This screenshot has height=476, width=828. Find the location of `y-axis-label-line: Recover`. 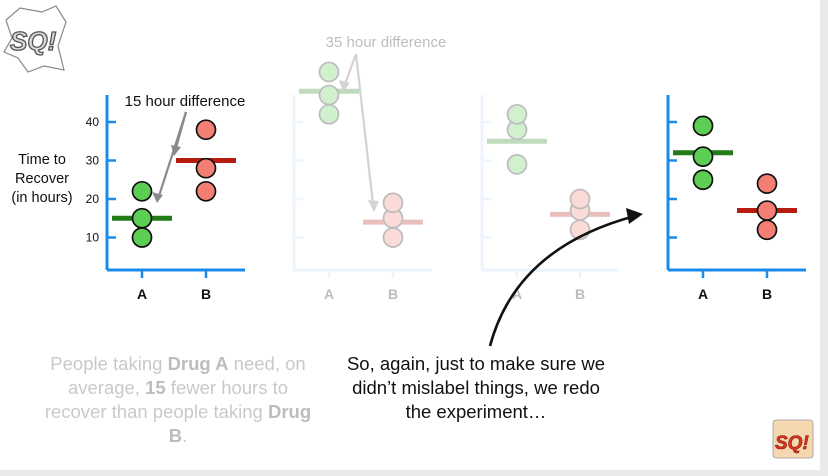

y-axis-label-line: Recover is located at coordinates (42, 179).